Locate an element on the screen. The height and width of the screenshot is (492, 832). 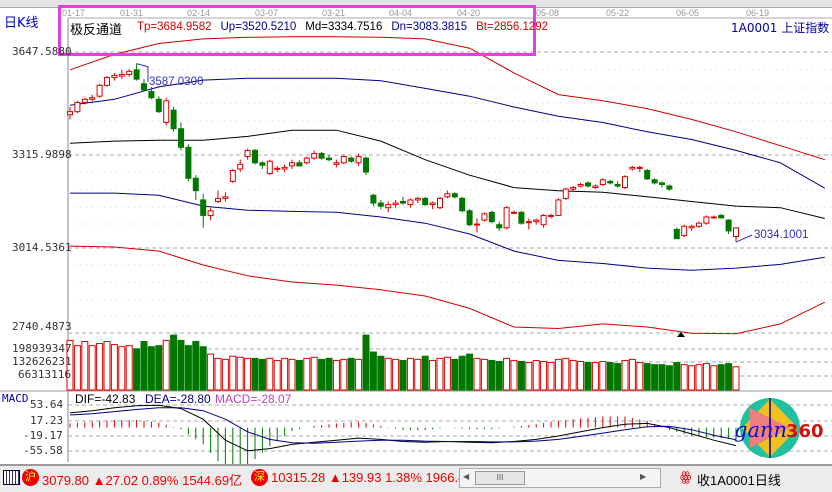
high-annotation-line is located at coordinates (142, 72).